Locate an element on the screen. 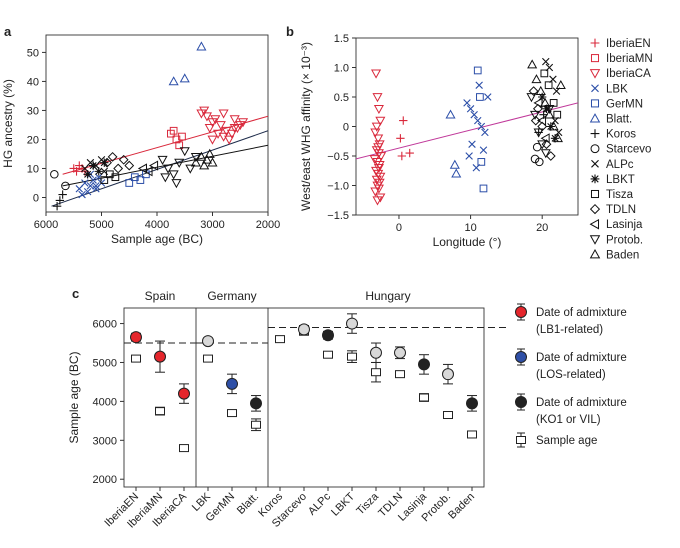 This screenshot has height=548, width=680. legend-label: Starcevo is located at coordinates (628, 150).